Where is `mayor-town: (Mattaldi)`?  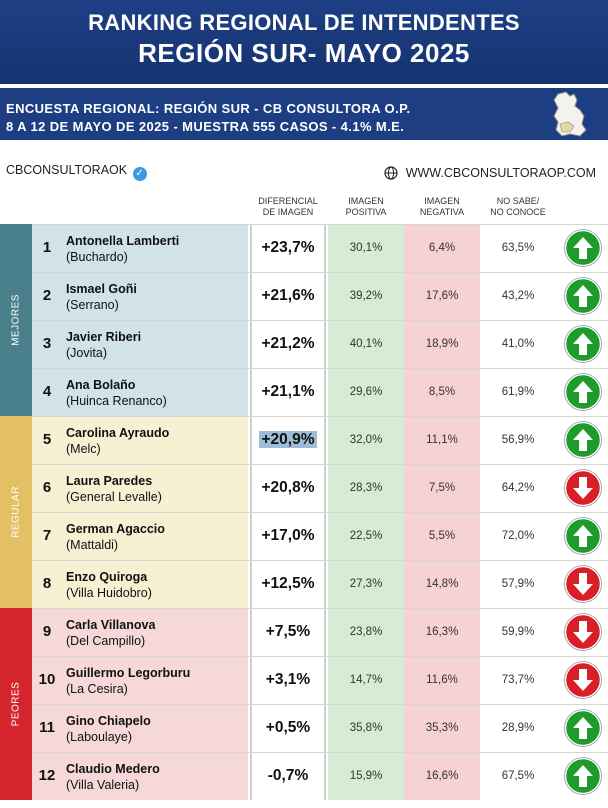
mayor-town: (Mattaldi) is located at coordinates (92, 545).